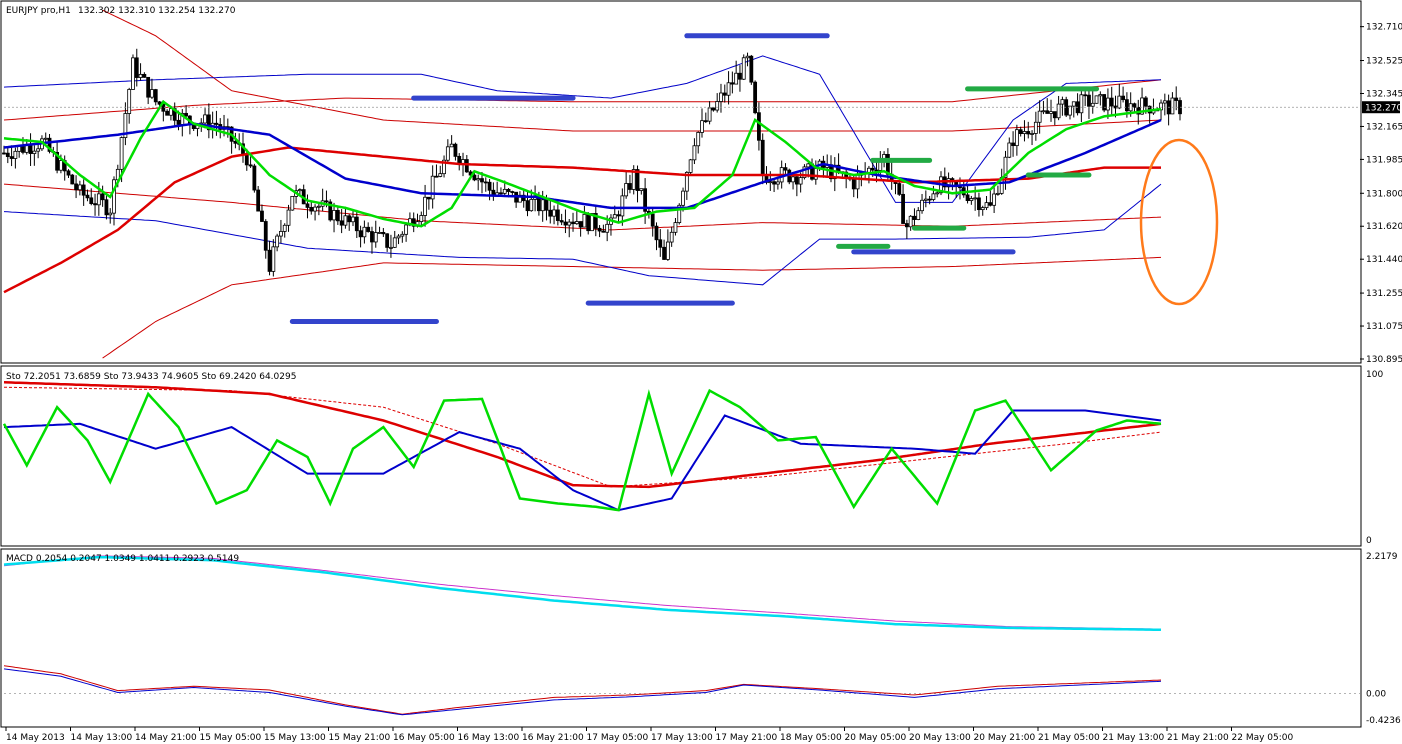 This screenshot has width=1402, height=744. What do you see at coordinates (35, 738) in the screenshot?
I see `time-tick-label: 14 May 2013` at bounding box center [35, 738].